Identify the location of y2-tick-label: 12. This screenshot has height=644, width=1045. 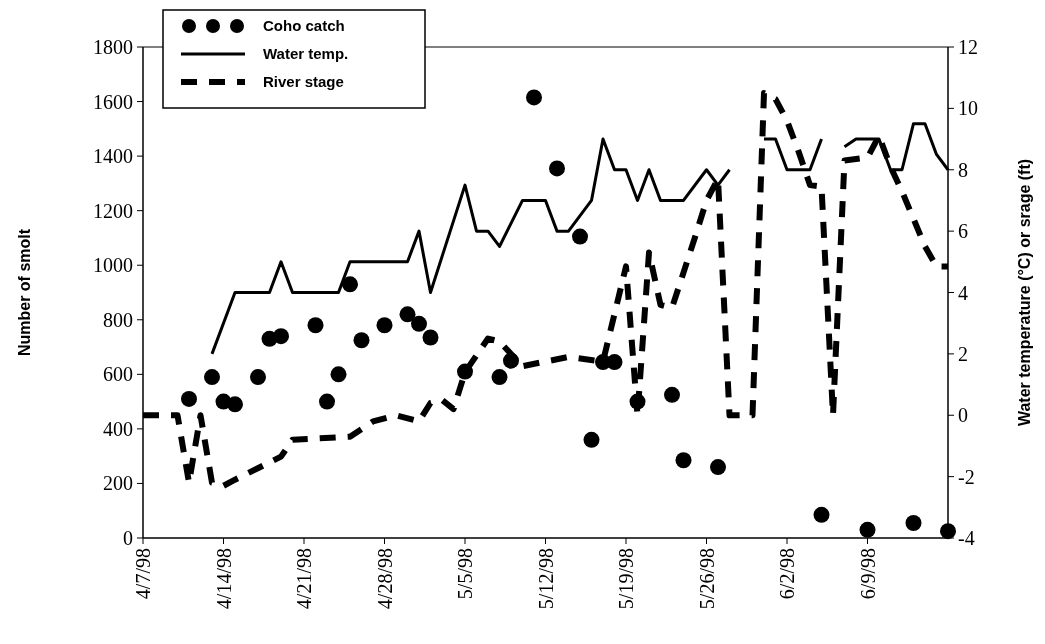
(968, 47).